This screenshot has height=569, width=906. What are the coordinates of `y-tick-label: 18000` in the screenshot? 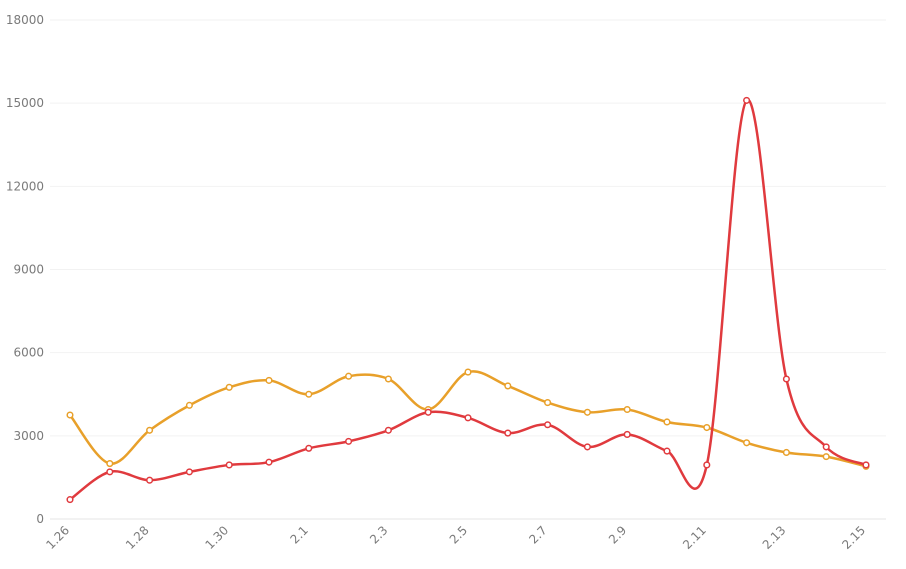 It's located at (25, 20).